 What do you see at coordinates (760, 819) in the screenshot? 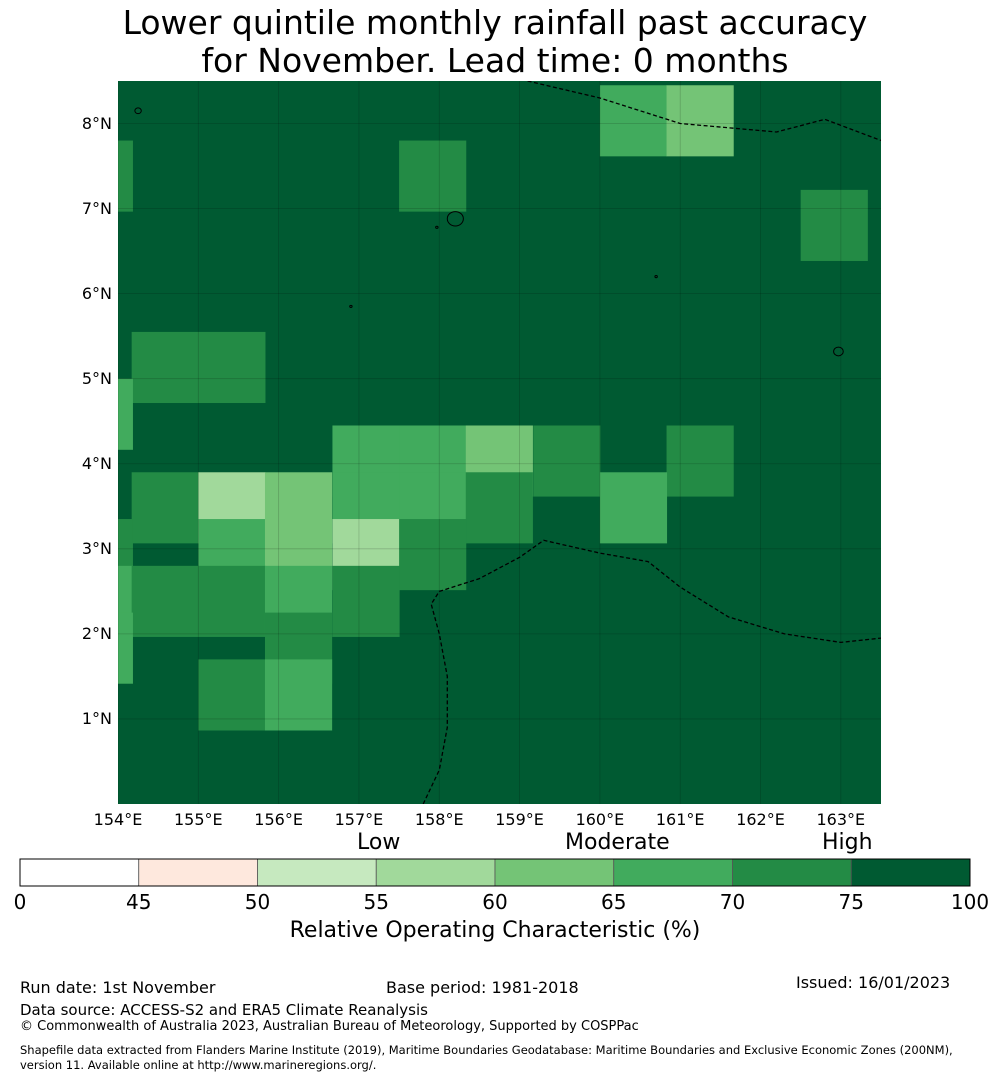
I see `lon-label: 162°E` at bounding box center [760, 819].